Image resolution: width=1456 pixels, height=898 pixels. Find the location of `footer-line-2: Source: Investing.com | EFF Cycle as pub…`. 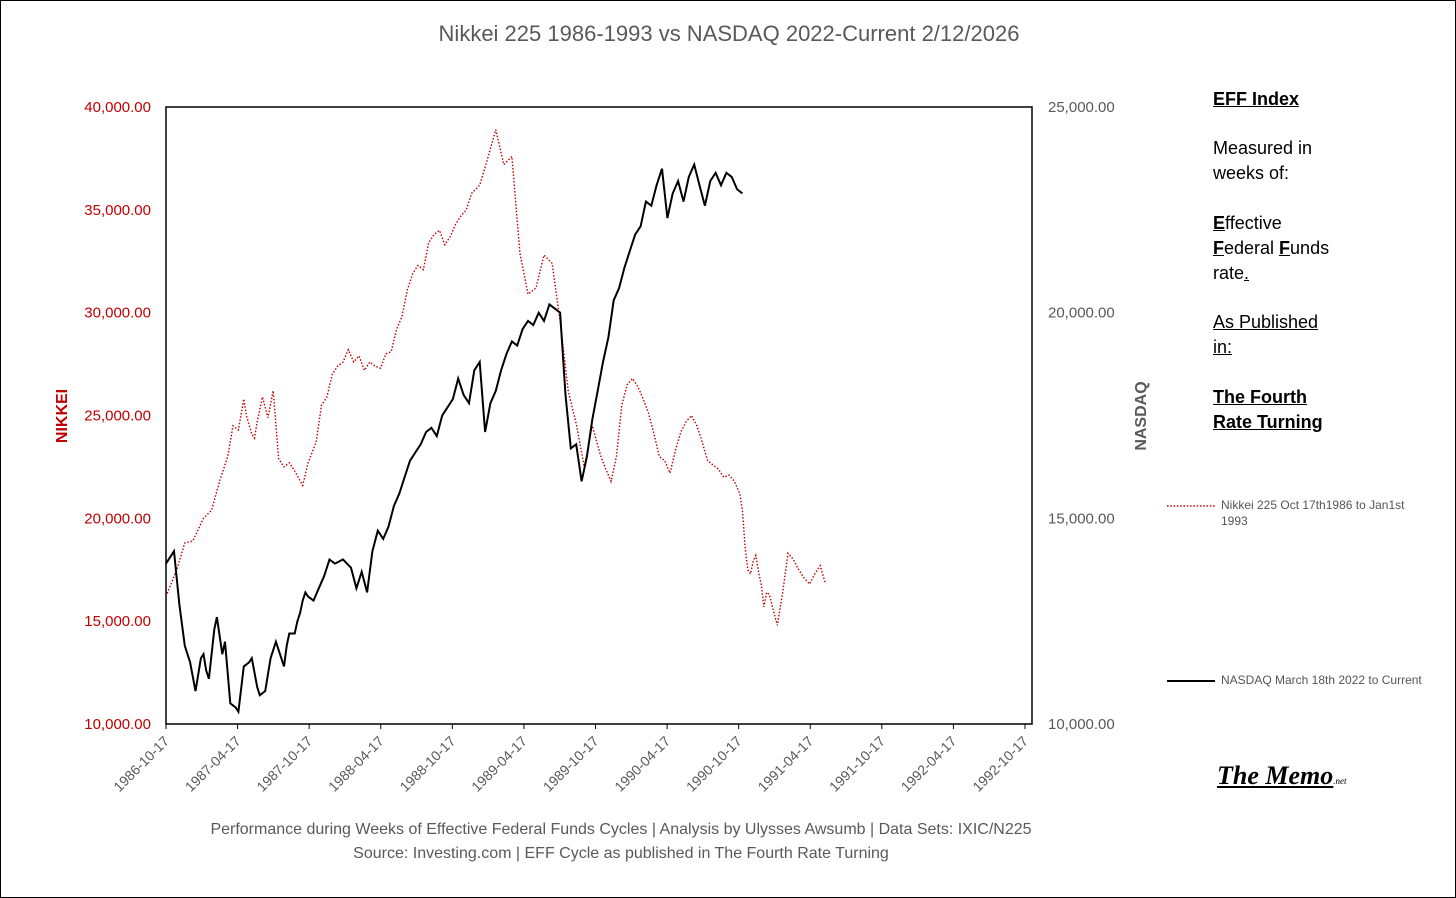

footer-line-2: Source: Investing.com | EFF Cycle as pub… is located at coordinates (621, 853).